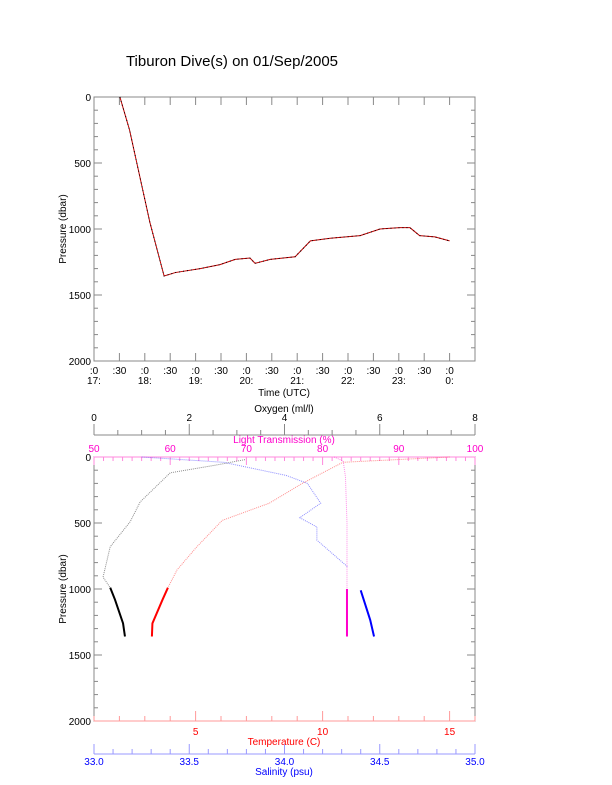  I want to click on x-tick-label-hour: 17:, so click(94, 381).